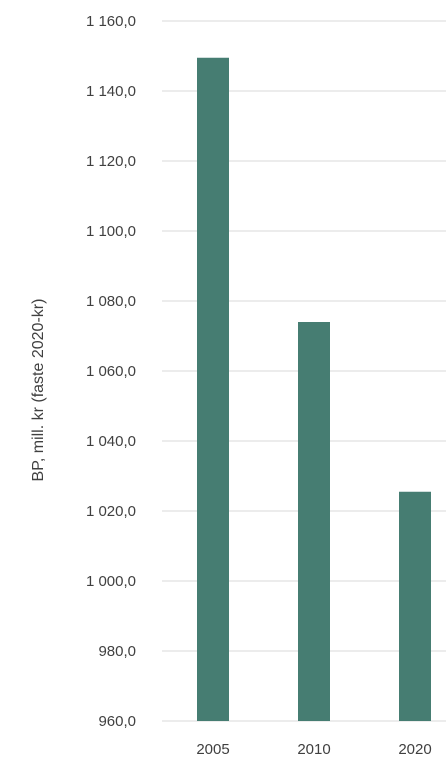  I want to click on x-tick-label: 2010, so click(313, 749).